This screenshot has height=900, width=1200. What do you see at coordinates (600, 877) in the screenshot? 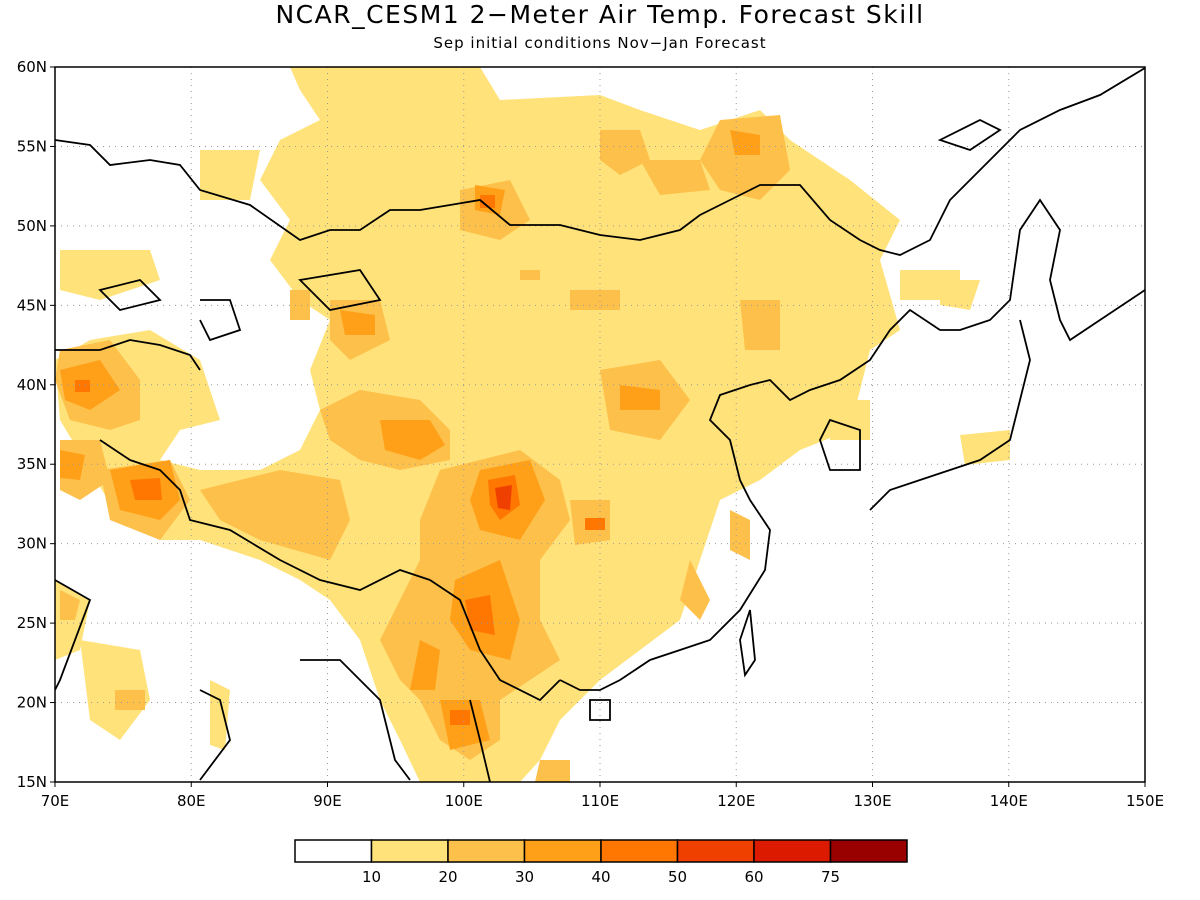
I see `colorbar-label: 40` at bounding box center [600, 877].